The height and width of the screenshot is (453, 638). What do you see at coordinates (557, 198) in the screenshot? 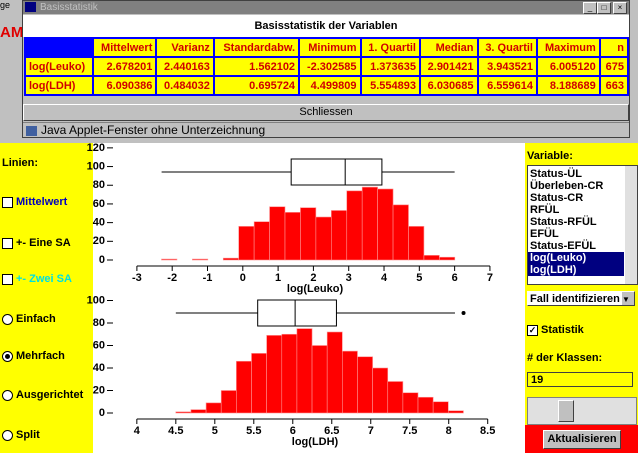
I see `list-item: Status-CR` at bounding box center [557, 198].